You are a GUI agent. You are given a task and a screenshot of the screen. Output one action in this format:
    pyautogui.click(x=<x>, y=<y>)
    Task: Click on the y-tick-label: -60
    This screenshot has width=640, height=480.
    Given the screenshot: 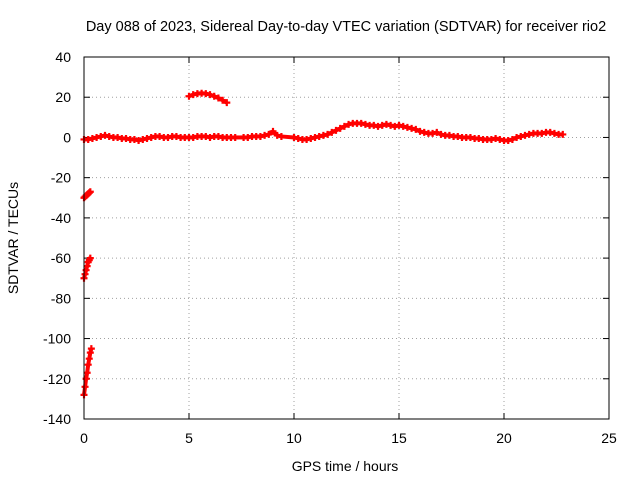 What is the action you would take?
    pyautogui.click(x=61, y=258)
    